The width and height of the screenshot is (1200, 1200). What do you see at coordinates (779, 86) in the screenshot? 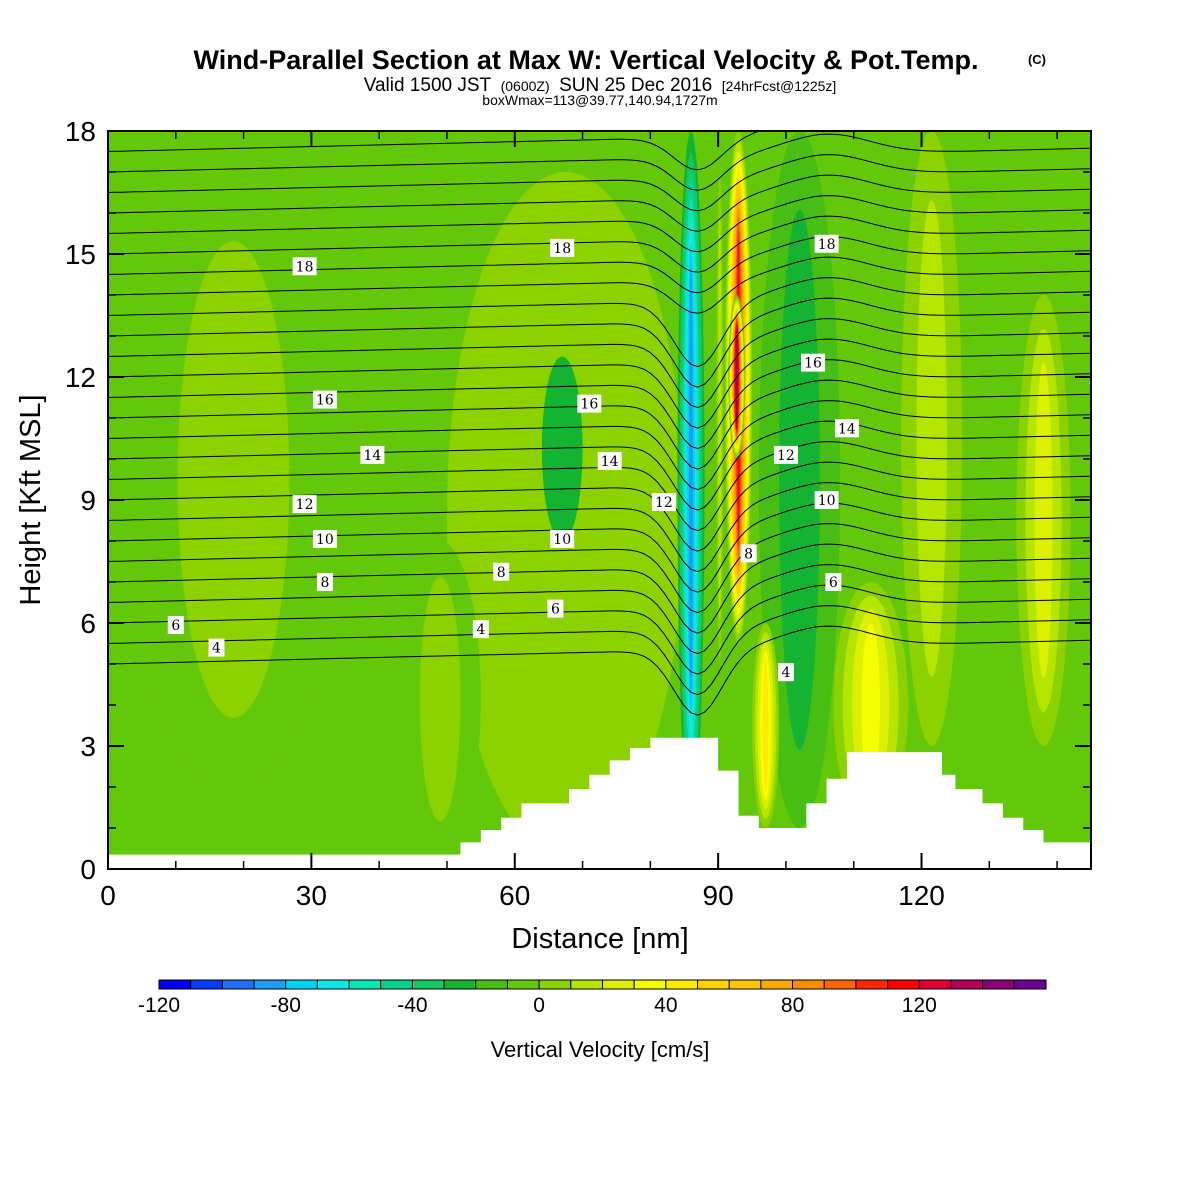
I see `forecast-label: [24hrFcst@1225z]` at bounding box center [779, 86].